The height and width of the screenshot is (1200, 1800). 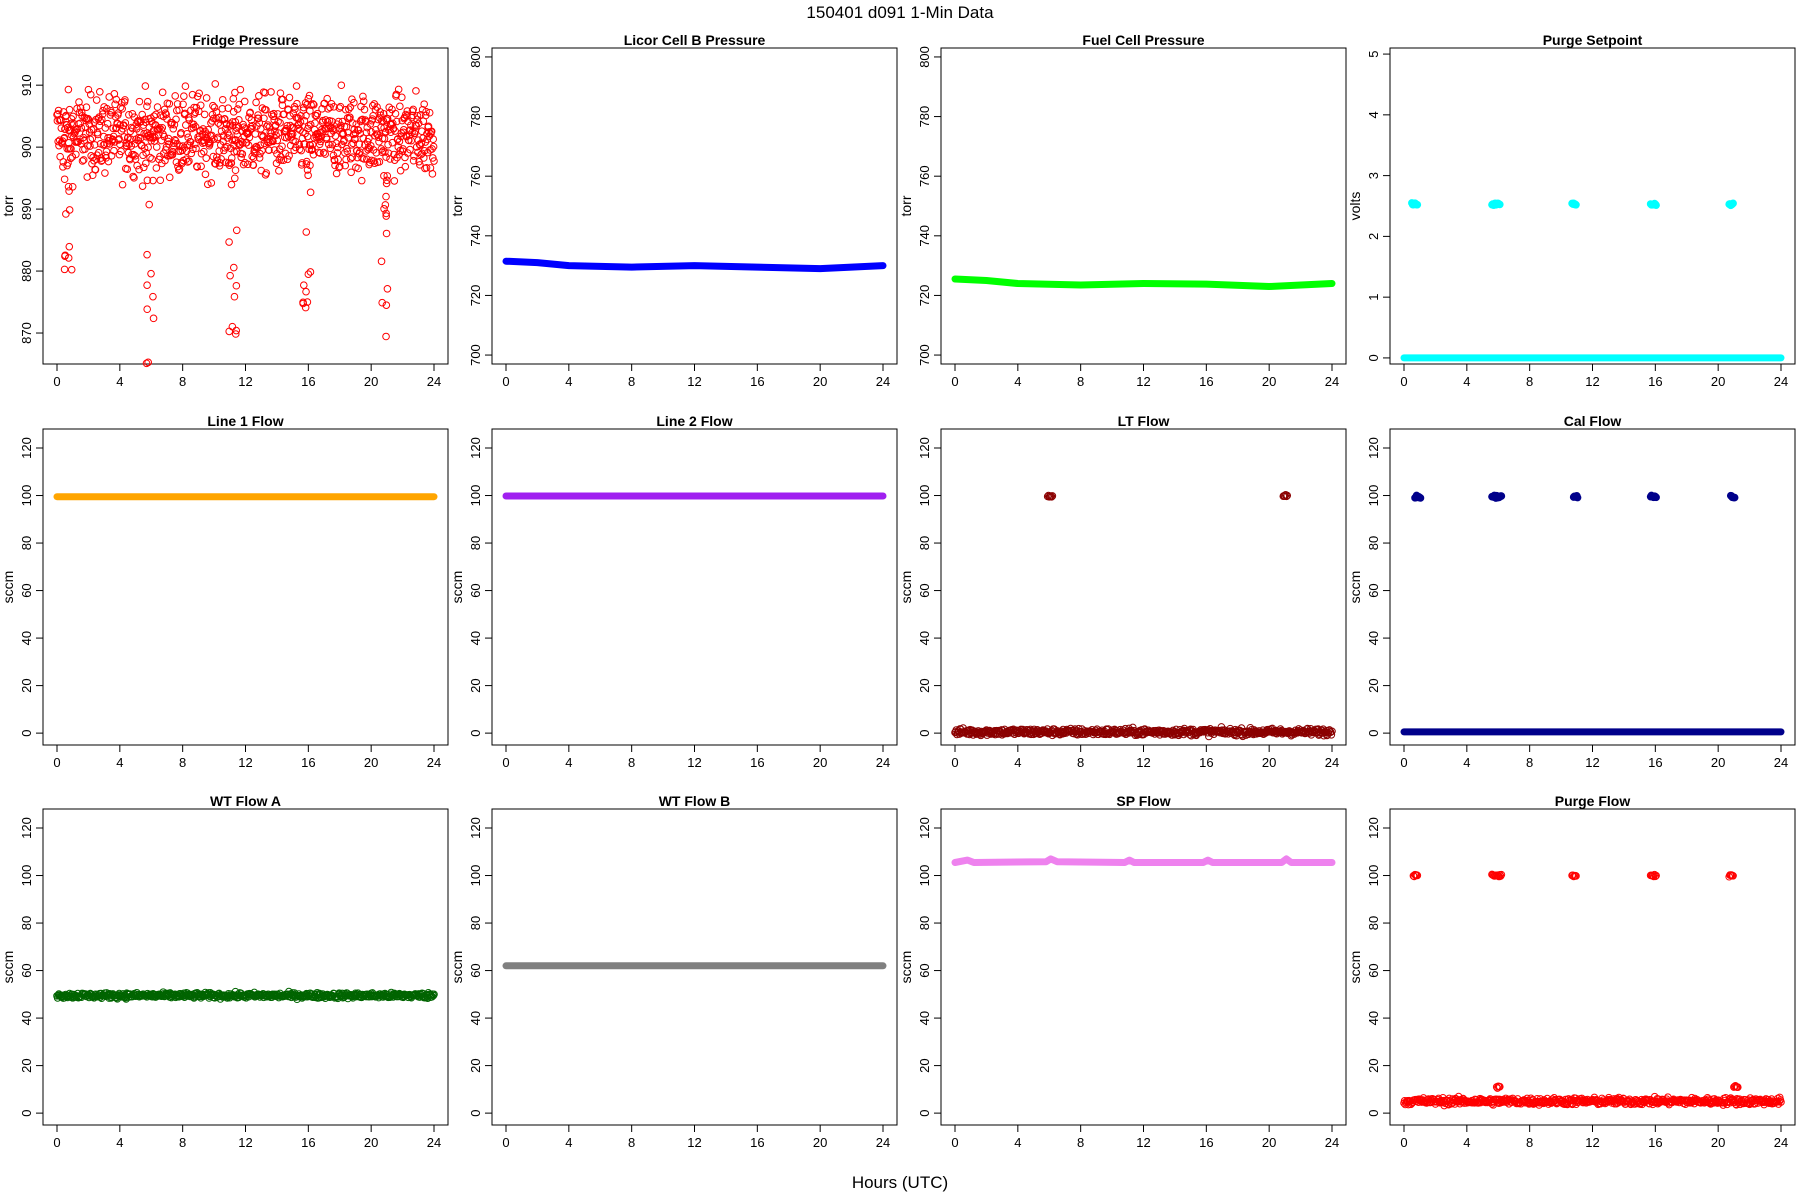 I want to click on panel-title: Line 2 Flow, so click(x=694, y=421).